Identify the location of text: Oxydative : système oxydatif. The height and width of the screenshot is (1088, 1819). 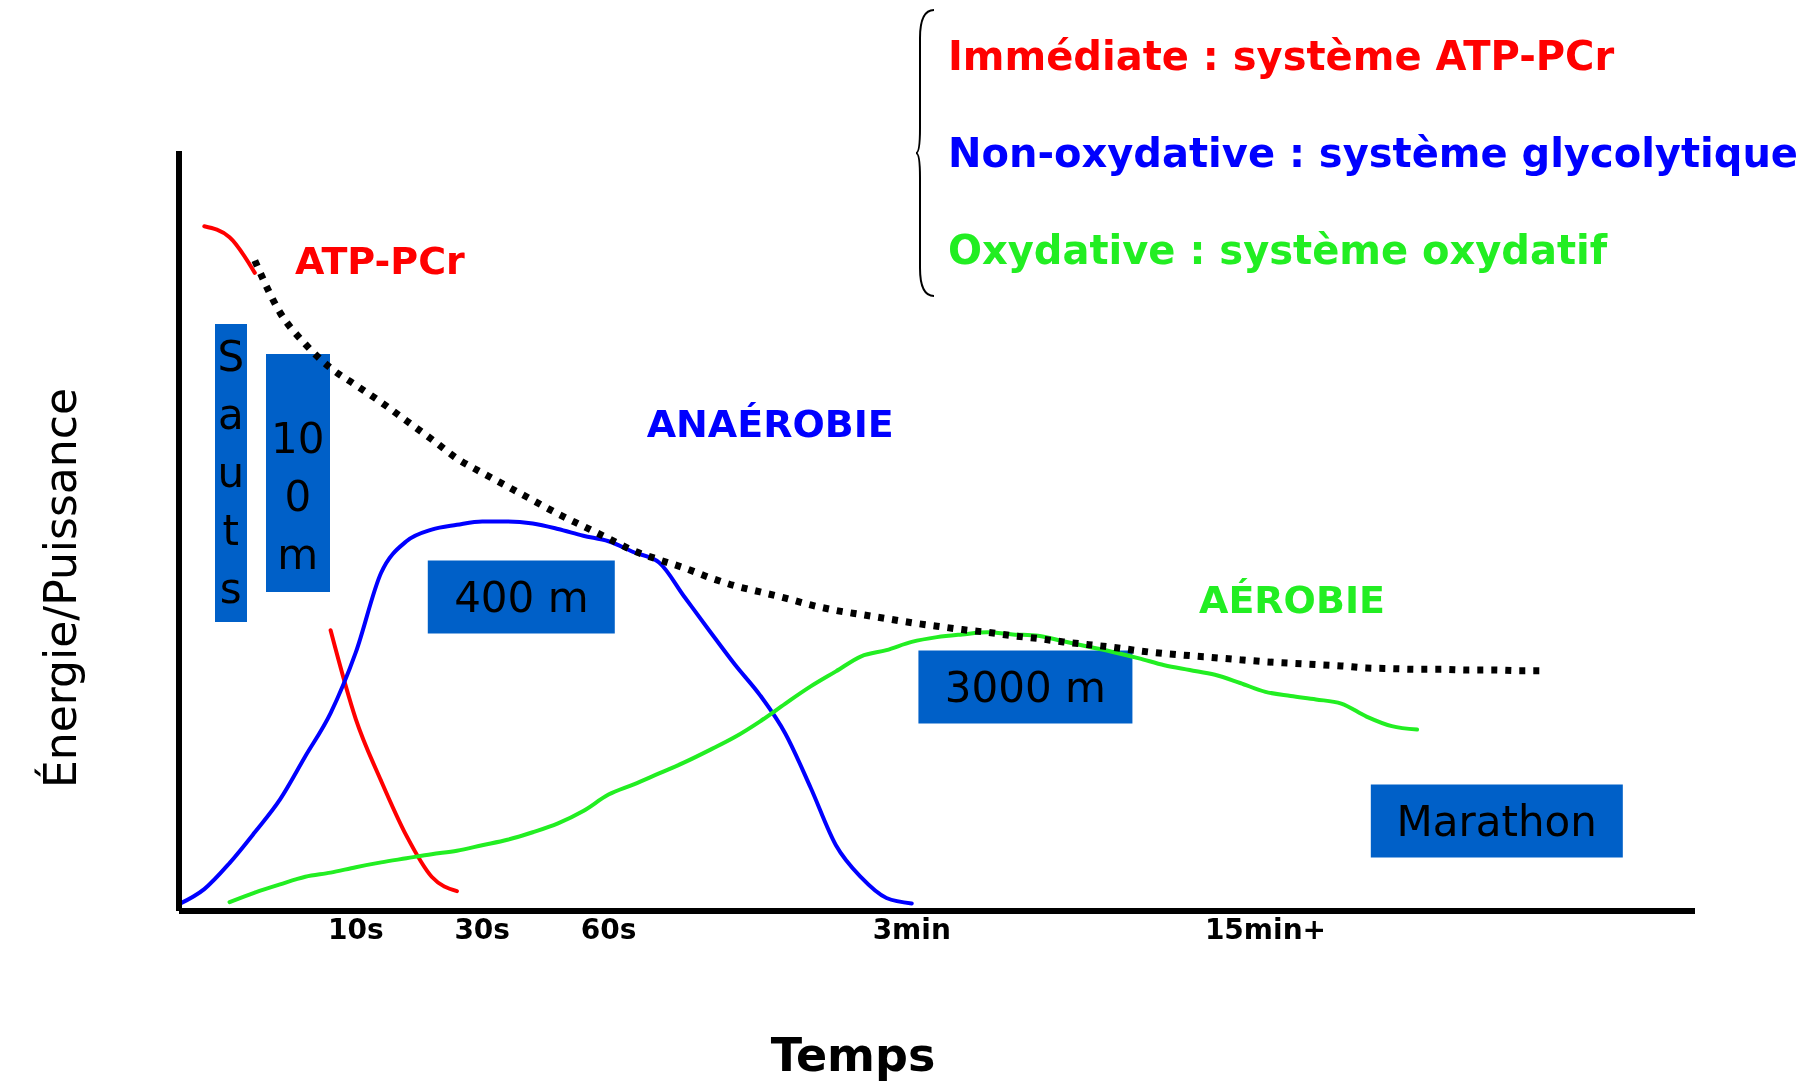
(1278, 249).